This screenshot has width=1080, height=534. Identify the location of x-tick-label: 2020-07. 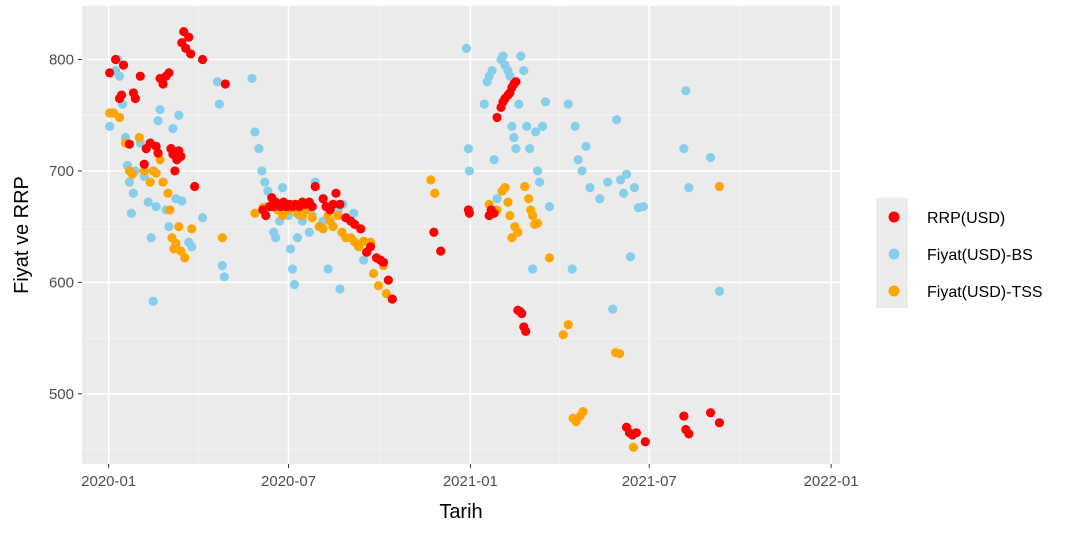
(288, 481).